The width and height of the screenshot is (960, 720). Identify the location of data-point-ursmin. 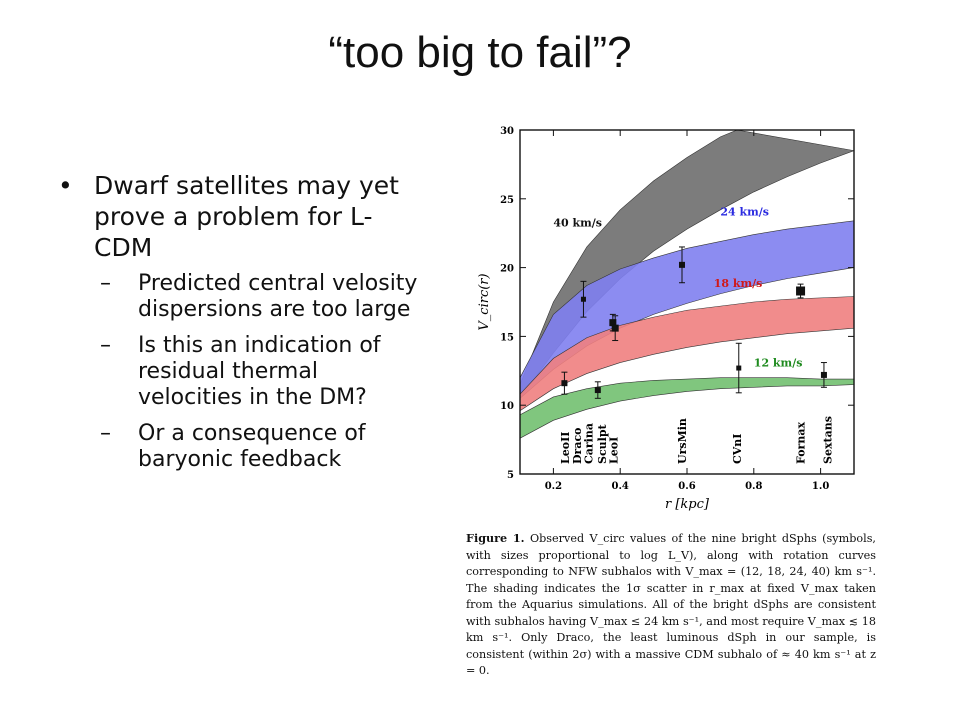
(681, 264).